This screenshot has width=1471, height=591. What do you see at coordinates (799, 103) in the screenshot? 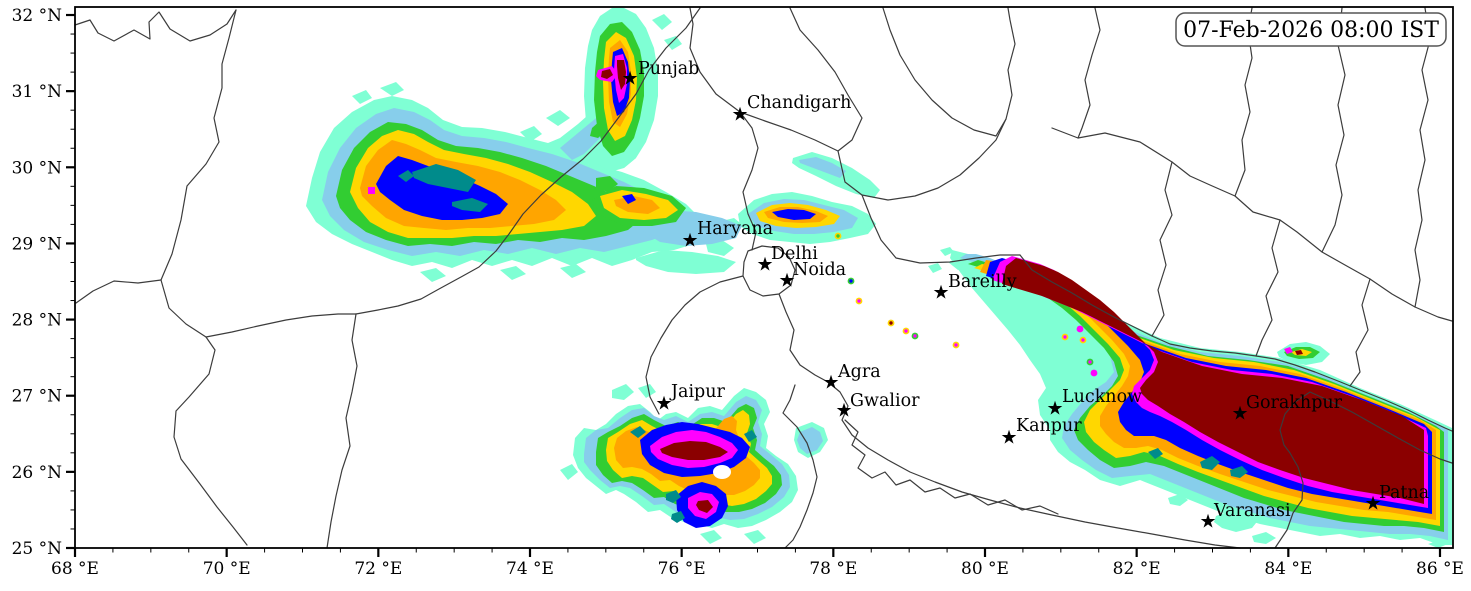
I see `city-label: Chandigarh` at bounding box center [799, 103].